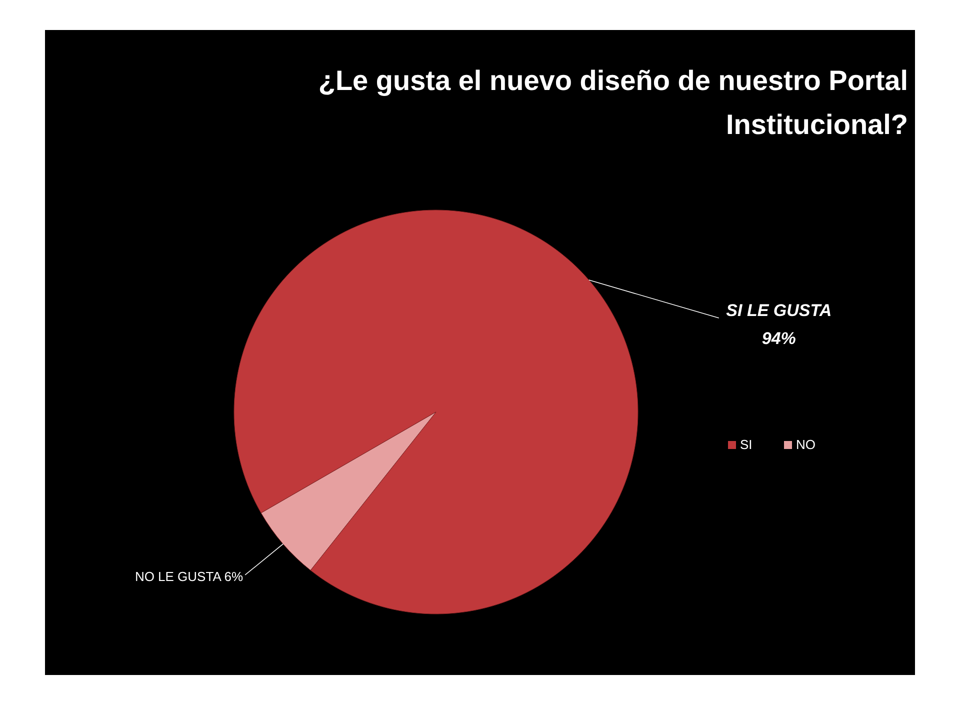 Image resolution: width=960 pixels, height=720 pixels. What do you see at coordinates (806, 444) in the screenshot?
I see `legend-label: NO` at bounding box center [806, 444].